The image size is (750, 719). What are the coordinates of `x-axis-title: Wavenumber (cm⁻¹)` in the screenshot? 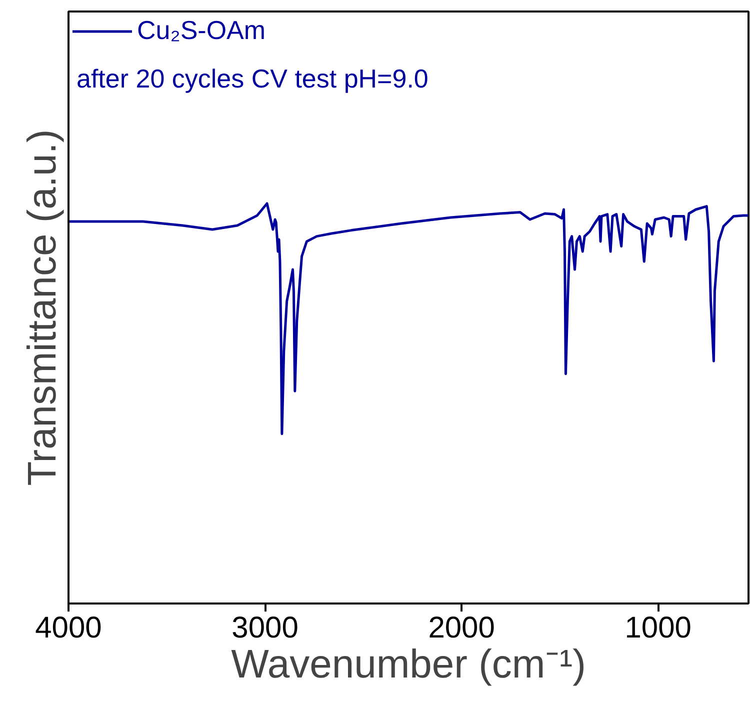 It's located at (408, 664).